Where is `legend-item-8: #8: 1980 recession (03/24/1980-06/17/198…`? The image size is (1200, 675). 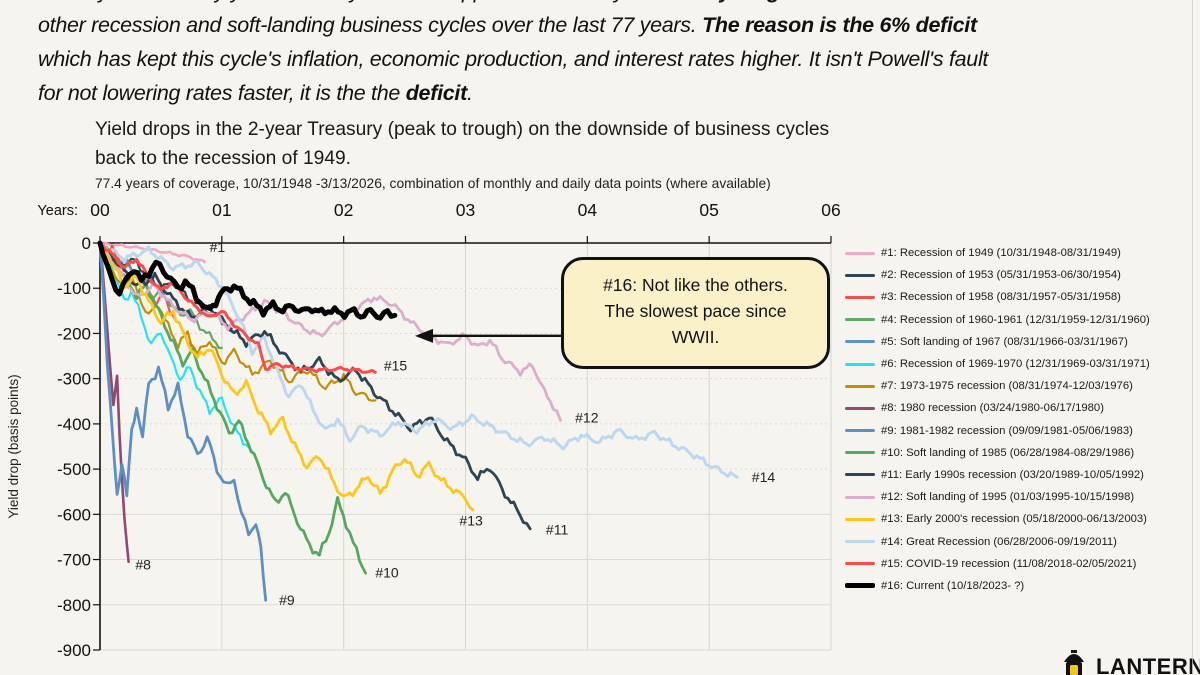
legend-item-8: #8: 1980 recession (03/24/1980-06/17/198… is located at coordinates (997, 408).